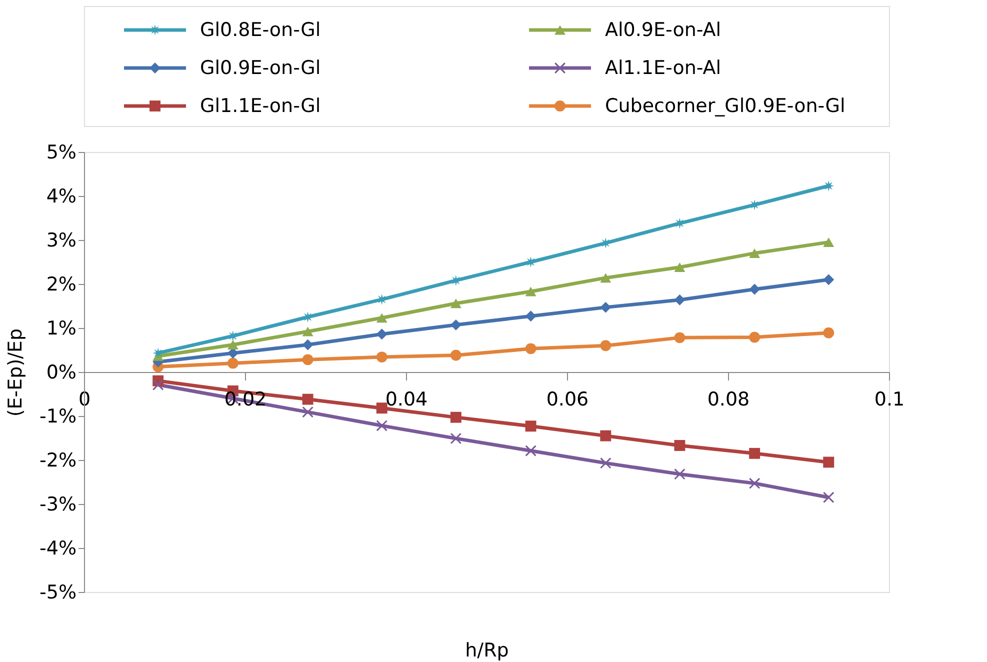  I want to click on y-tick-label: -5%, so click(58, 593).